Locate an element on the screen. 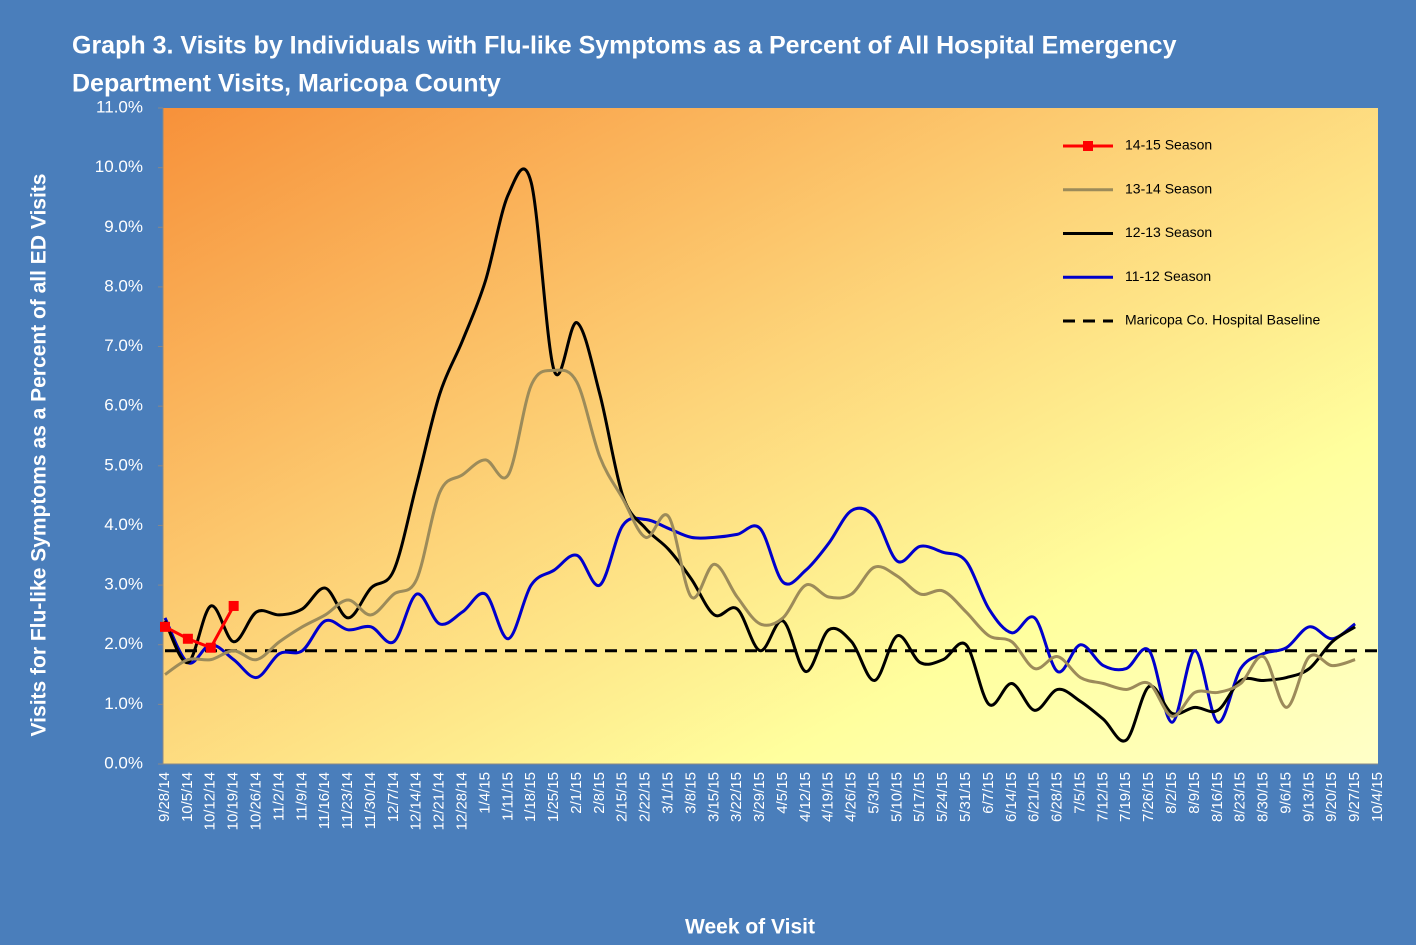 This screenshot has height=945, width=1416. y-tick-label: 0.0% is located at coordinates (123, 762).